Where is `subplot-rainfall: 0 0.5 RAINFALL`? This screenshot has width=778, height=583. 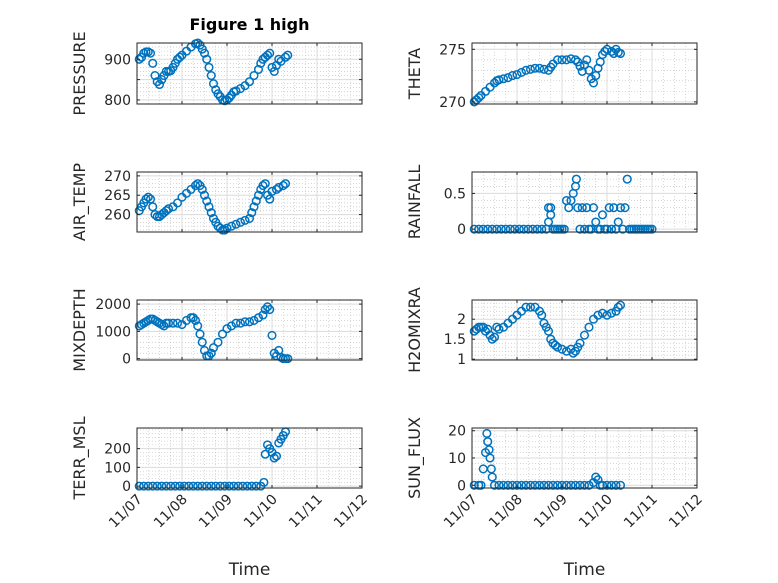
subplot-rainfall: 0 0.5 RAINFALL is located at coordinates (551, 202).